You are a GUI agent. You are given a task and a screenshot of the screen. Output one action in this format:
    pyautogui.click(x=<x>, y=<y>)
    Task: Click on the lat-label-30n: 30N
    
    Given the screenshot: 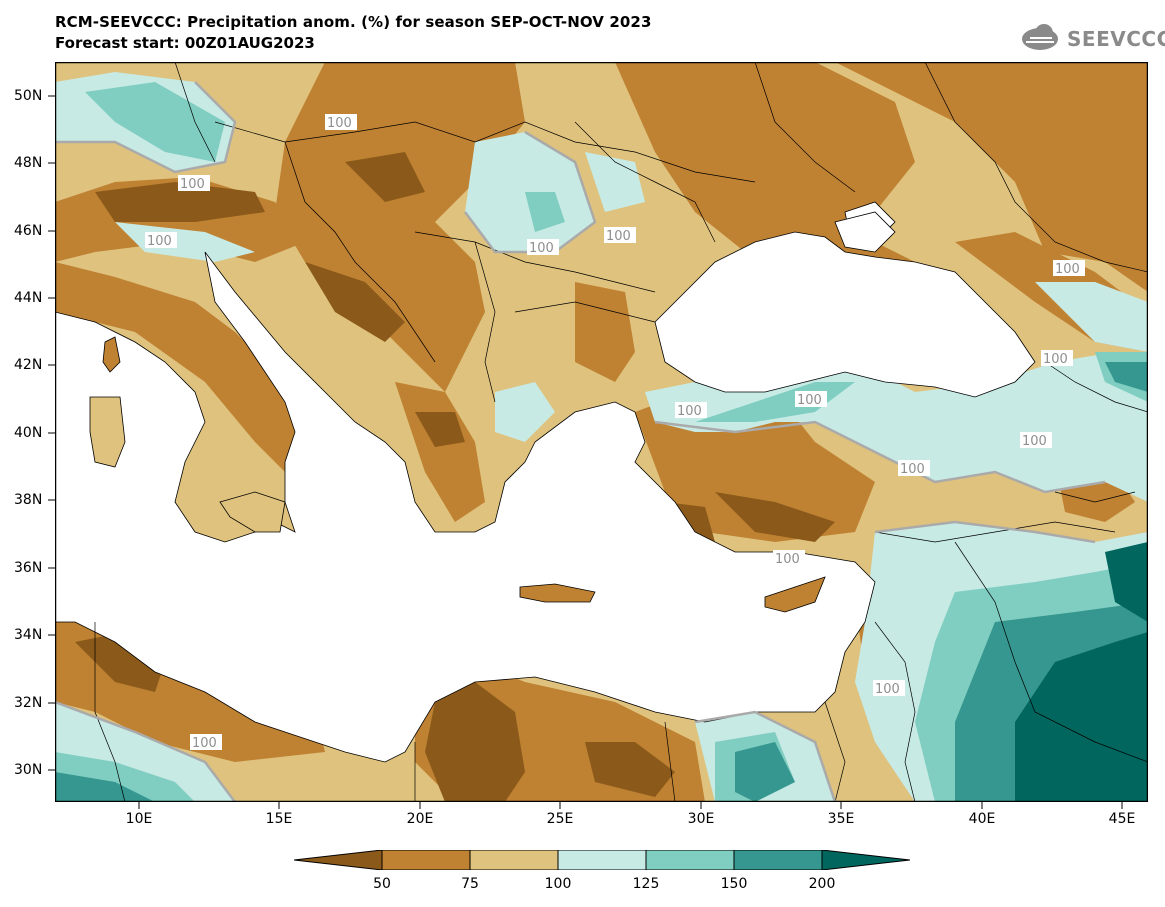 What is the action you would take?
    pyautogui.click(x=28, y=770)
    